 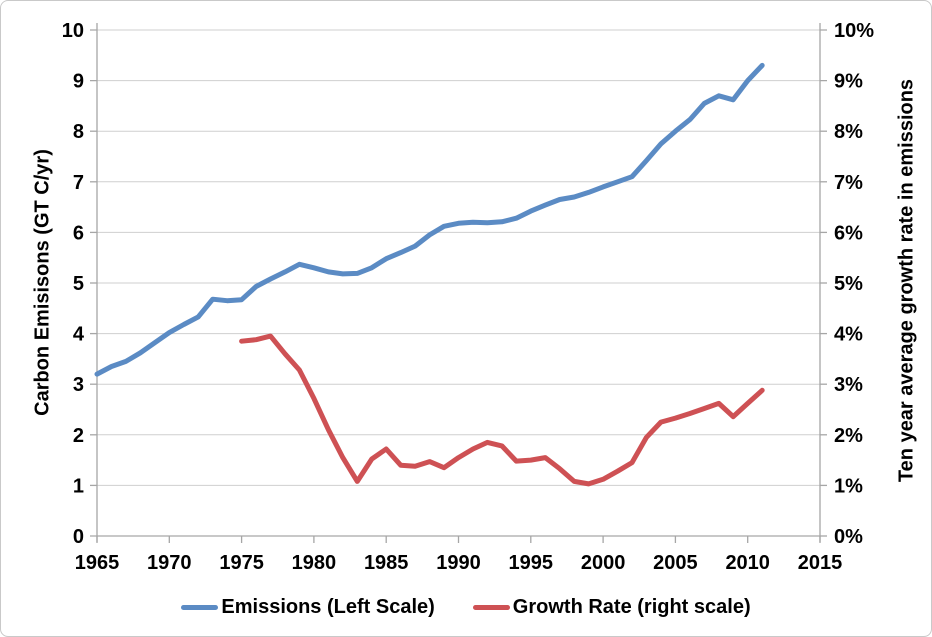 I want to click on left-tick-label: 8, so click(x=78, y=132).